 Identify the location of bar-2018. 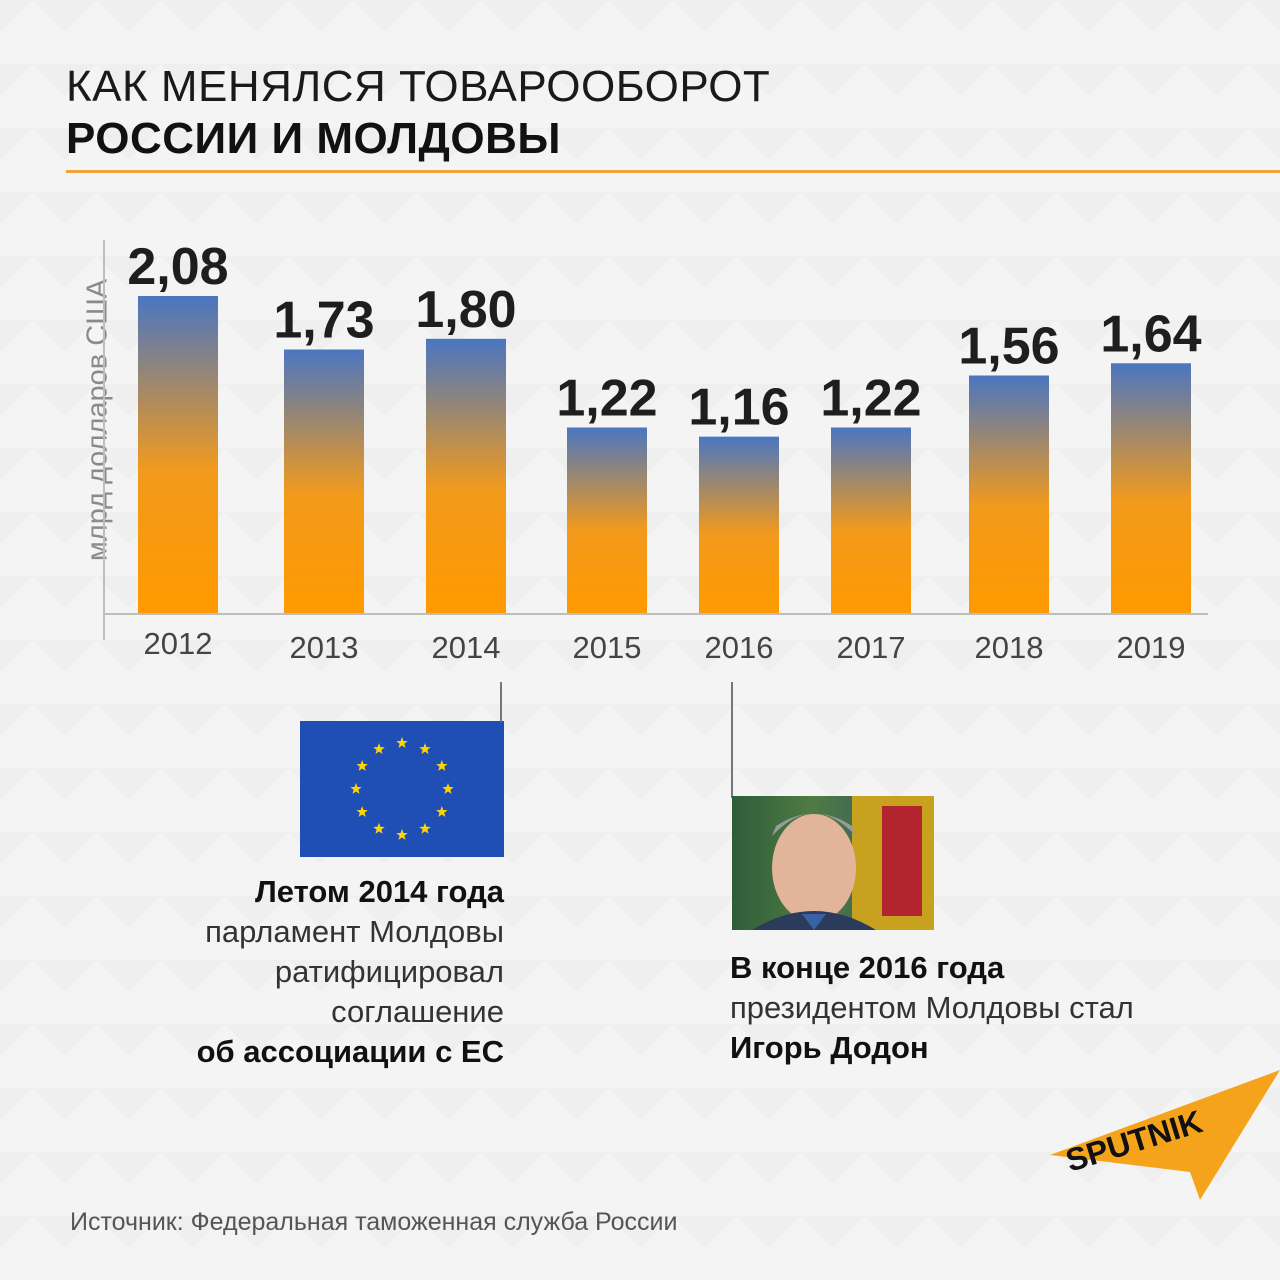
(1009, 494).